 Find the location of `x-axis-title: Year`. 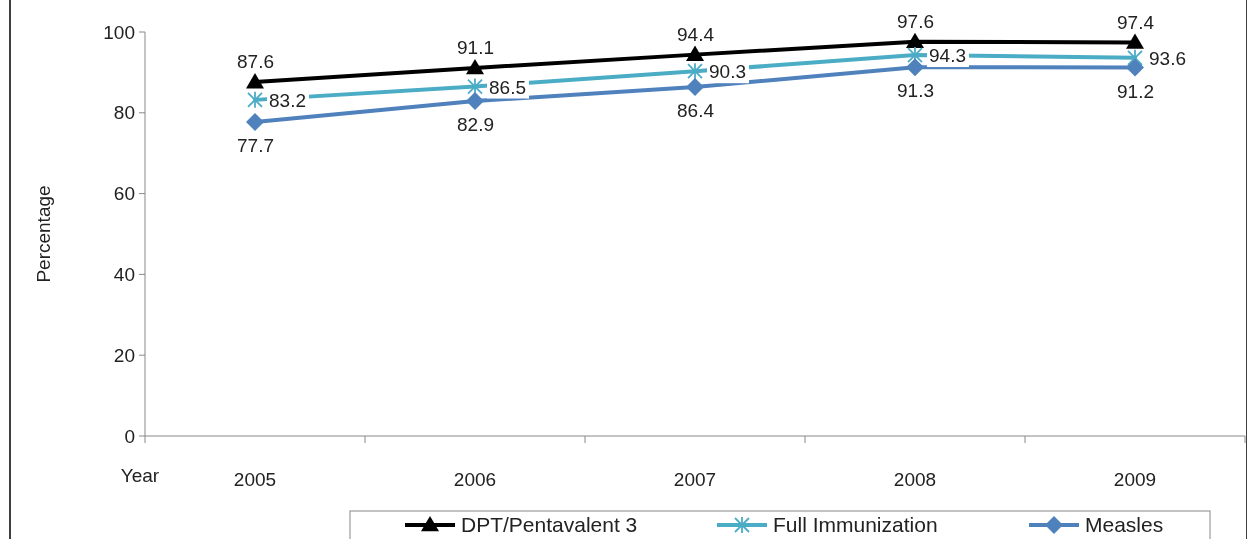

x-axis-title: Year is located at coordinates (140, 475).